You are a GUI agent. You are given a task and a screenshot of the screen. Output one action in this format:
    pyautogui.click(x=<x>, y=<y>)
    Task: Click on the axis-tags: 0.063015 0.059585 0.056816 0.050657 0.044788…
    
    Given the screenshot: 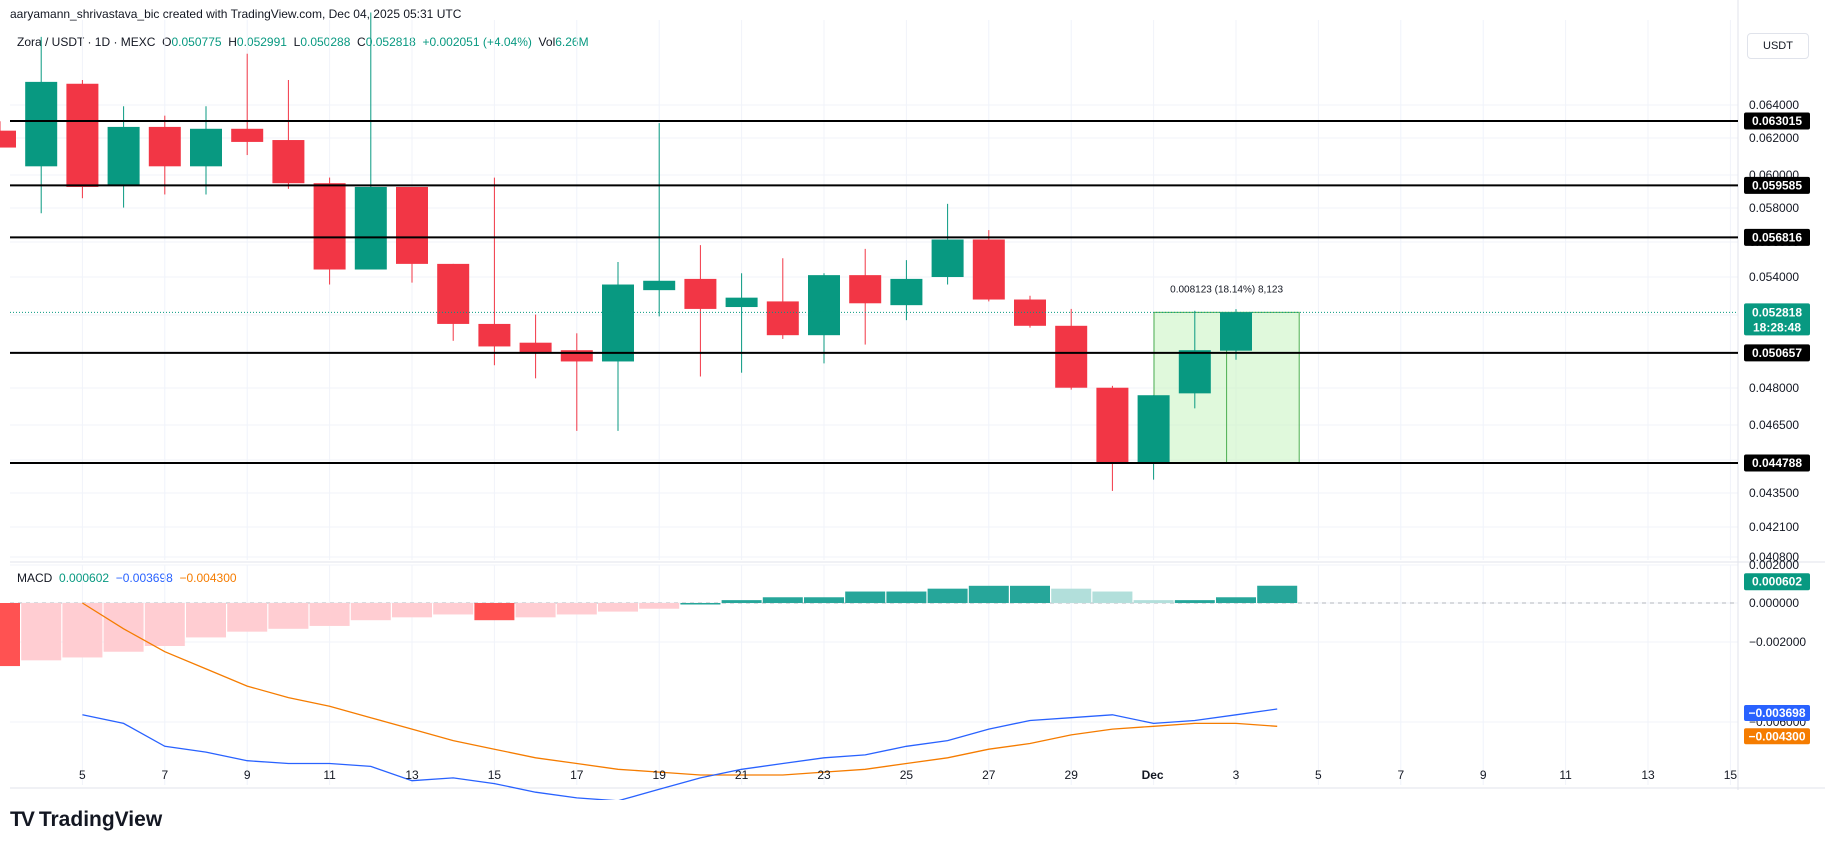 What is the action you would take?
    pyautogui.click(x=1777, y=428)
    